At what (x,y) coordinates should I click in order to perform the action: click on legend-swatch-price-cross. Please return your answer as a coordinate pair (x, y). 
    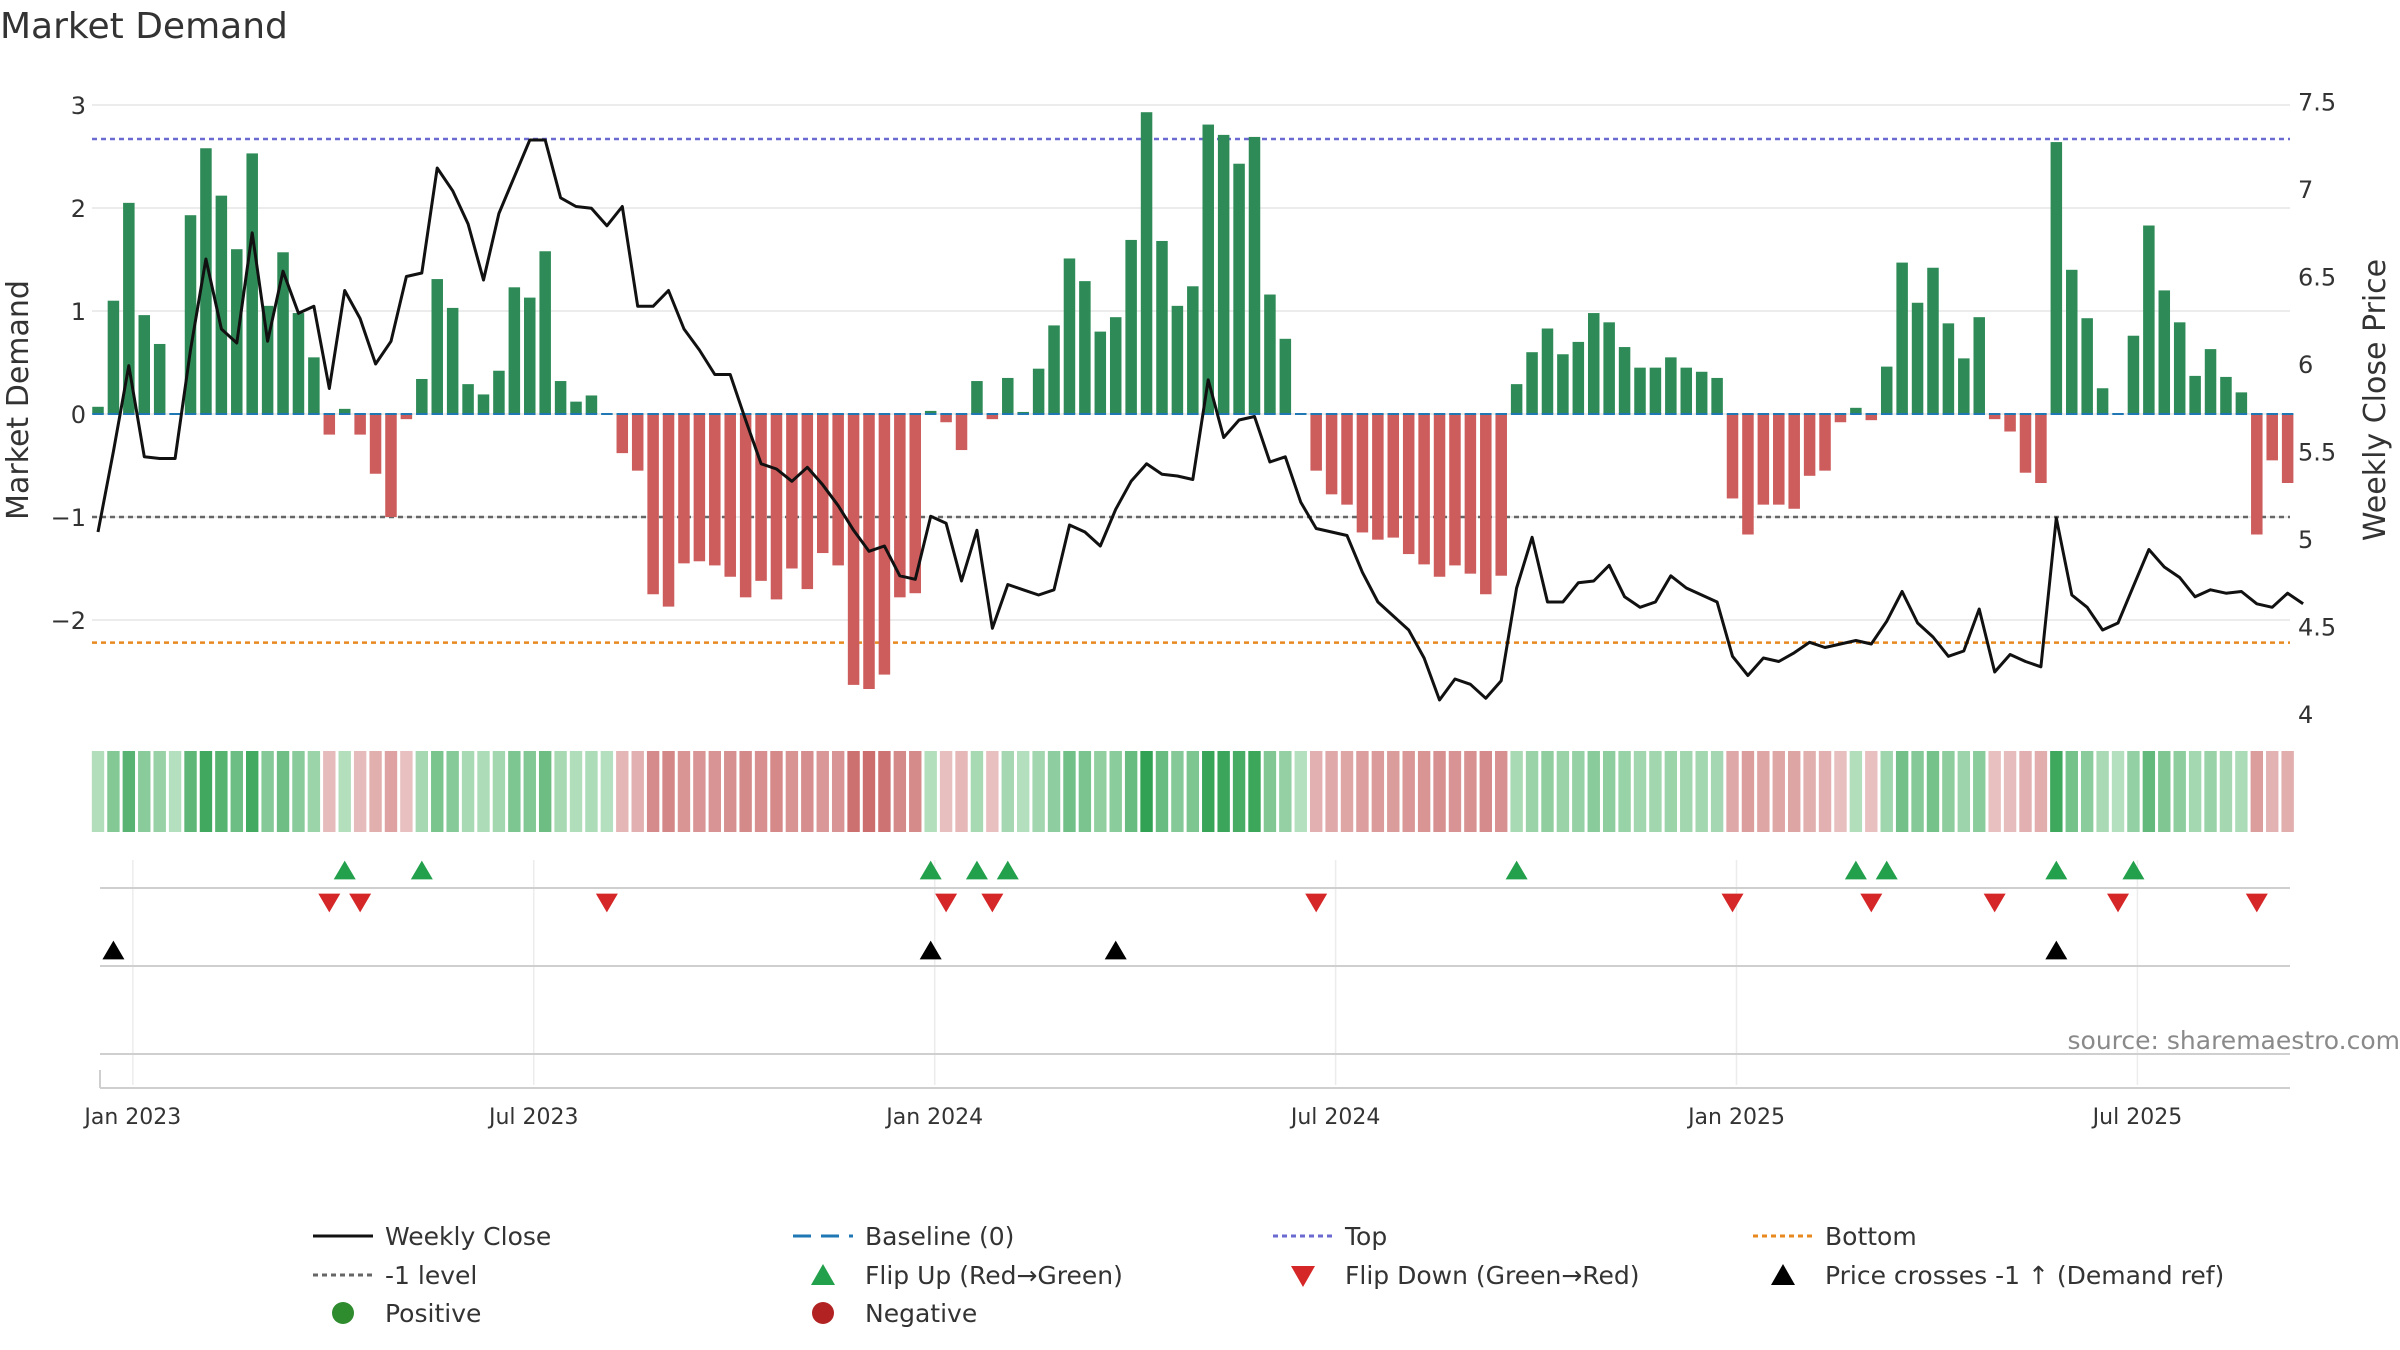
    Looking at the image, I should click on (1783, 1274).